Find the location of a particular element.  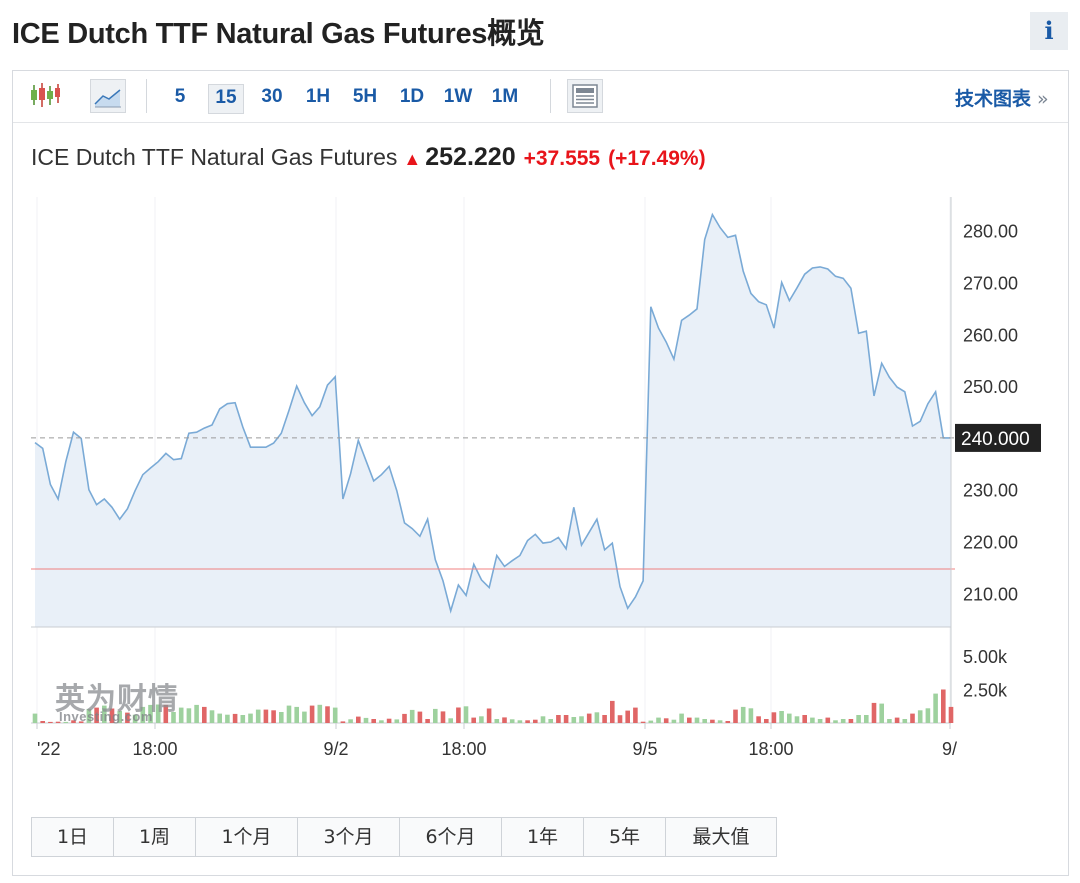

technical-chart-link: 技术图表» is located at coordinates (1002, 97).